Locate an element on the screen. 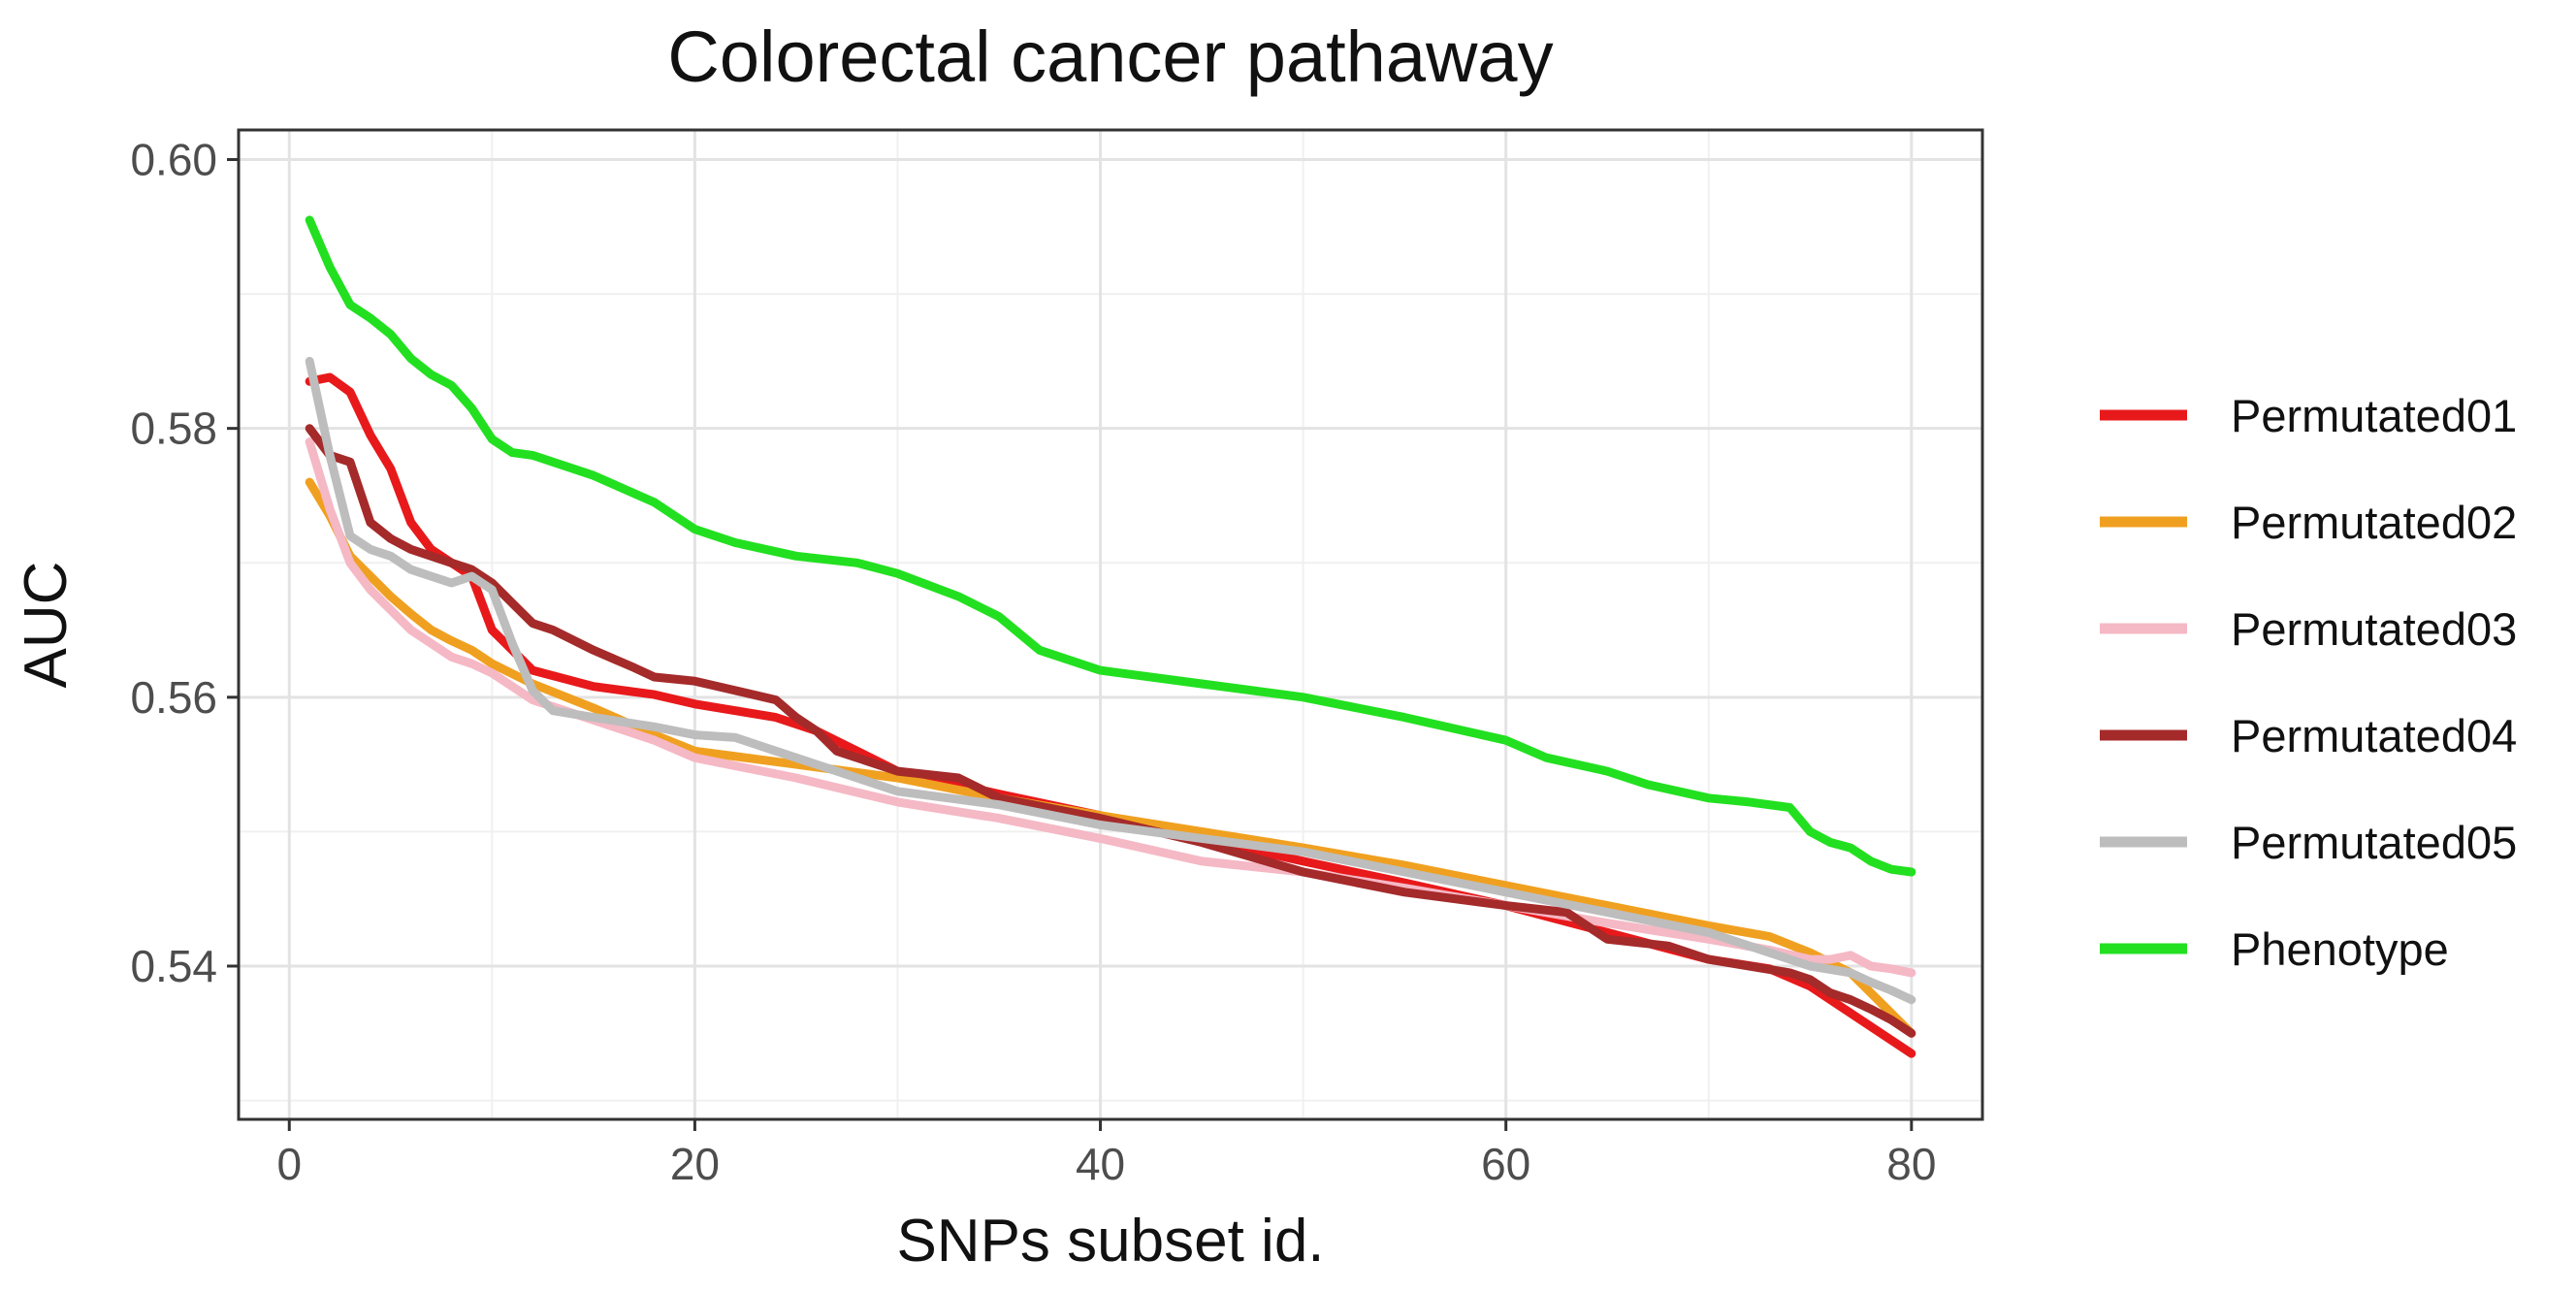 This screenshot has width=2576, height=1292. y-tick-label: 0.54 is located at coordinates (173, 966).